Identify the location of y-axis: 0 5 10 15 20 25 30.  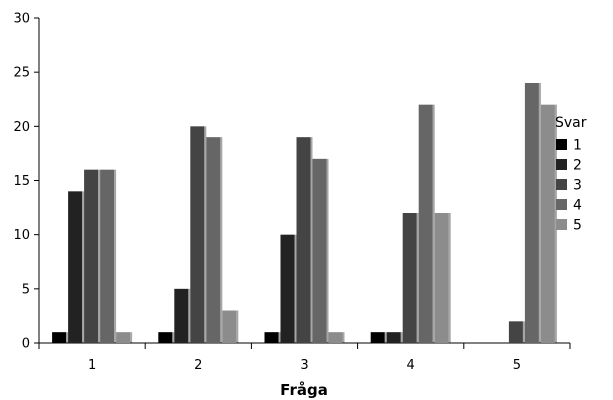
(26, 182).